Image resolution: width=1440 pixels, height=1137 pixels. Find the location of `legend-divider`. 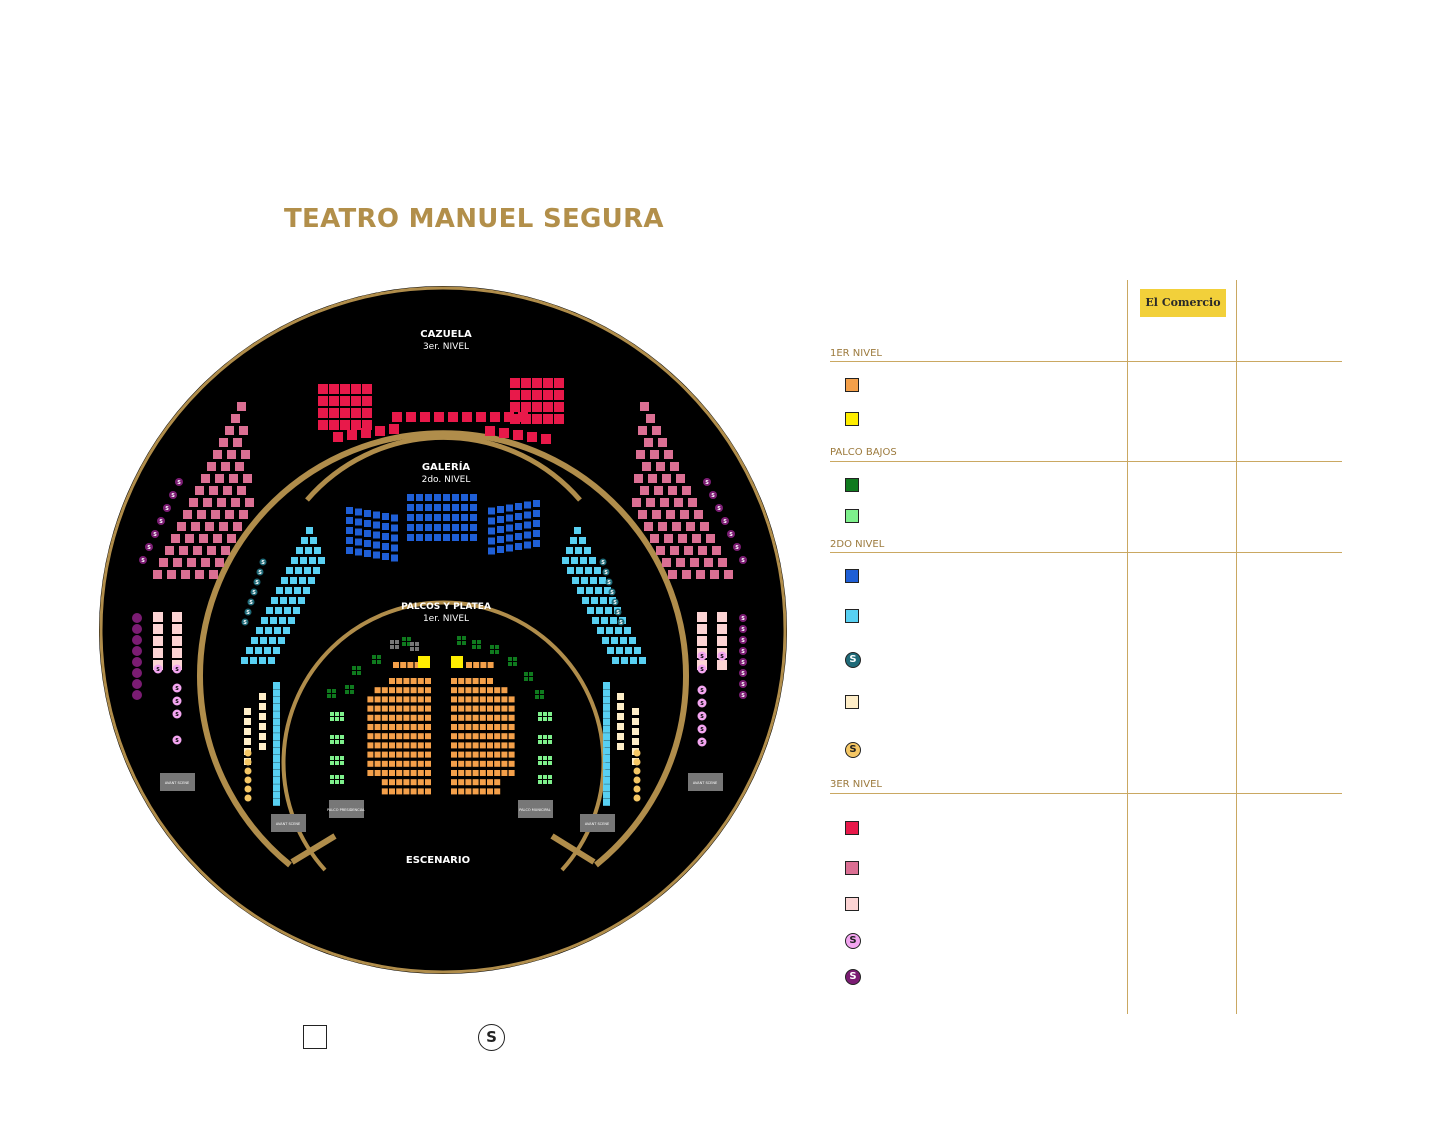

legend-divider is located at coordinates (1086, 793).